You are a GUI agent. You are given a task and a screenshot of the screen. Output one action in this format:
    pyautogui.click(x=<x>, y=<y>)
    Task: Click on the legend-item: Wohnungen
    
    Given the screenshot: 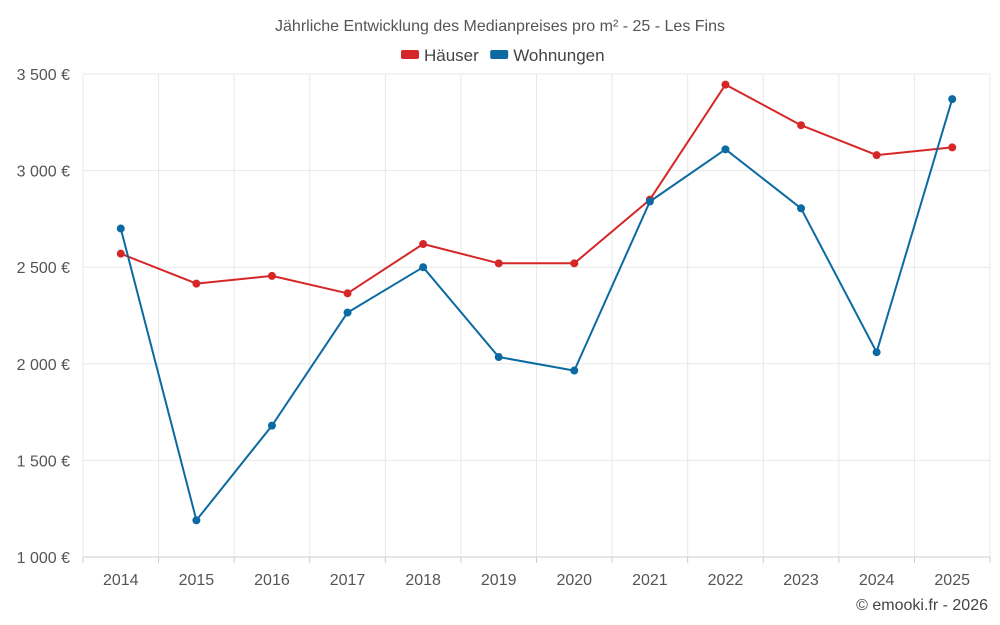 What is the action you would take?
    pyautogui.click(x=547, y=55)
    